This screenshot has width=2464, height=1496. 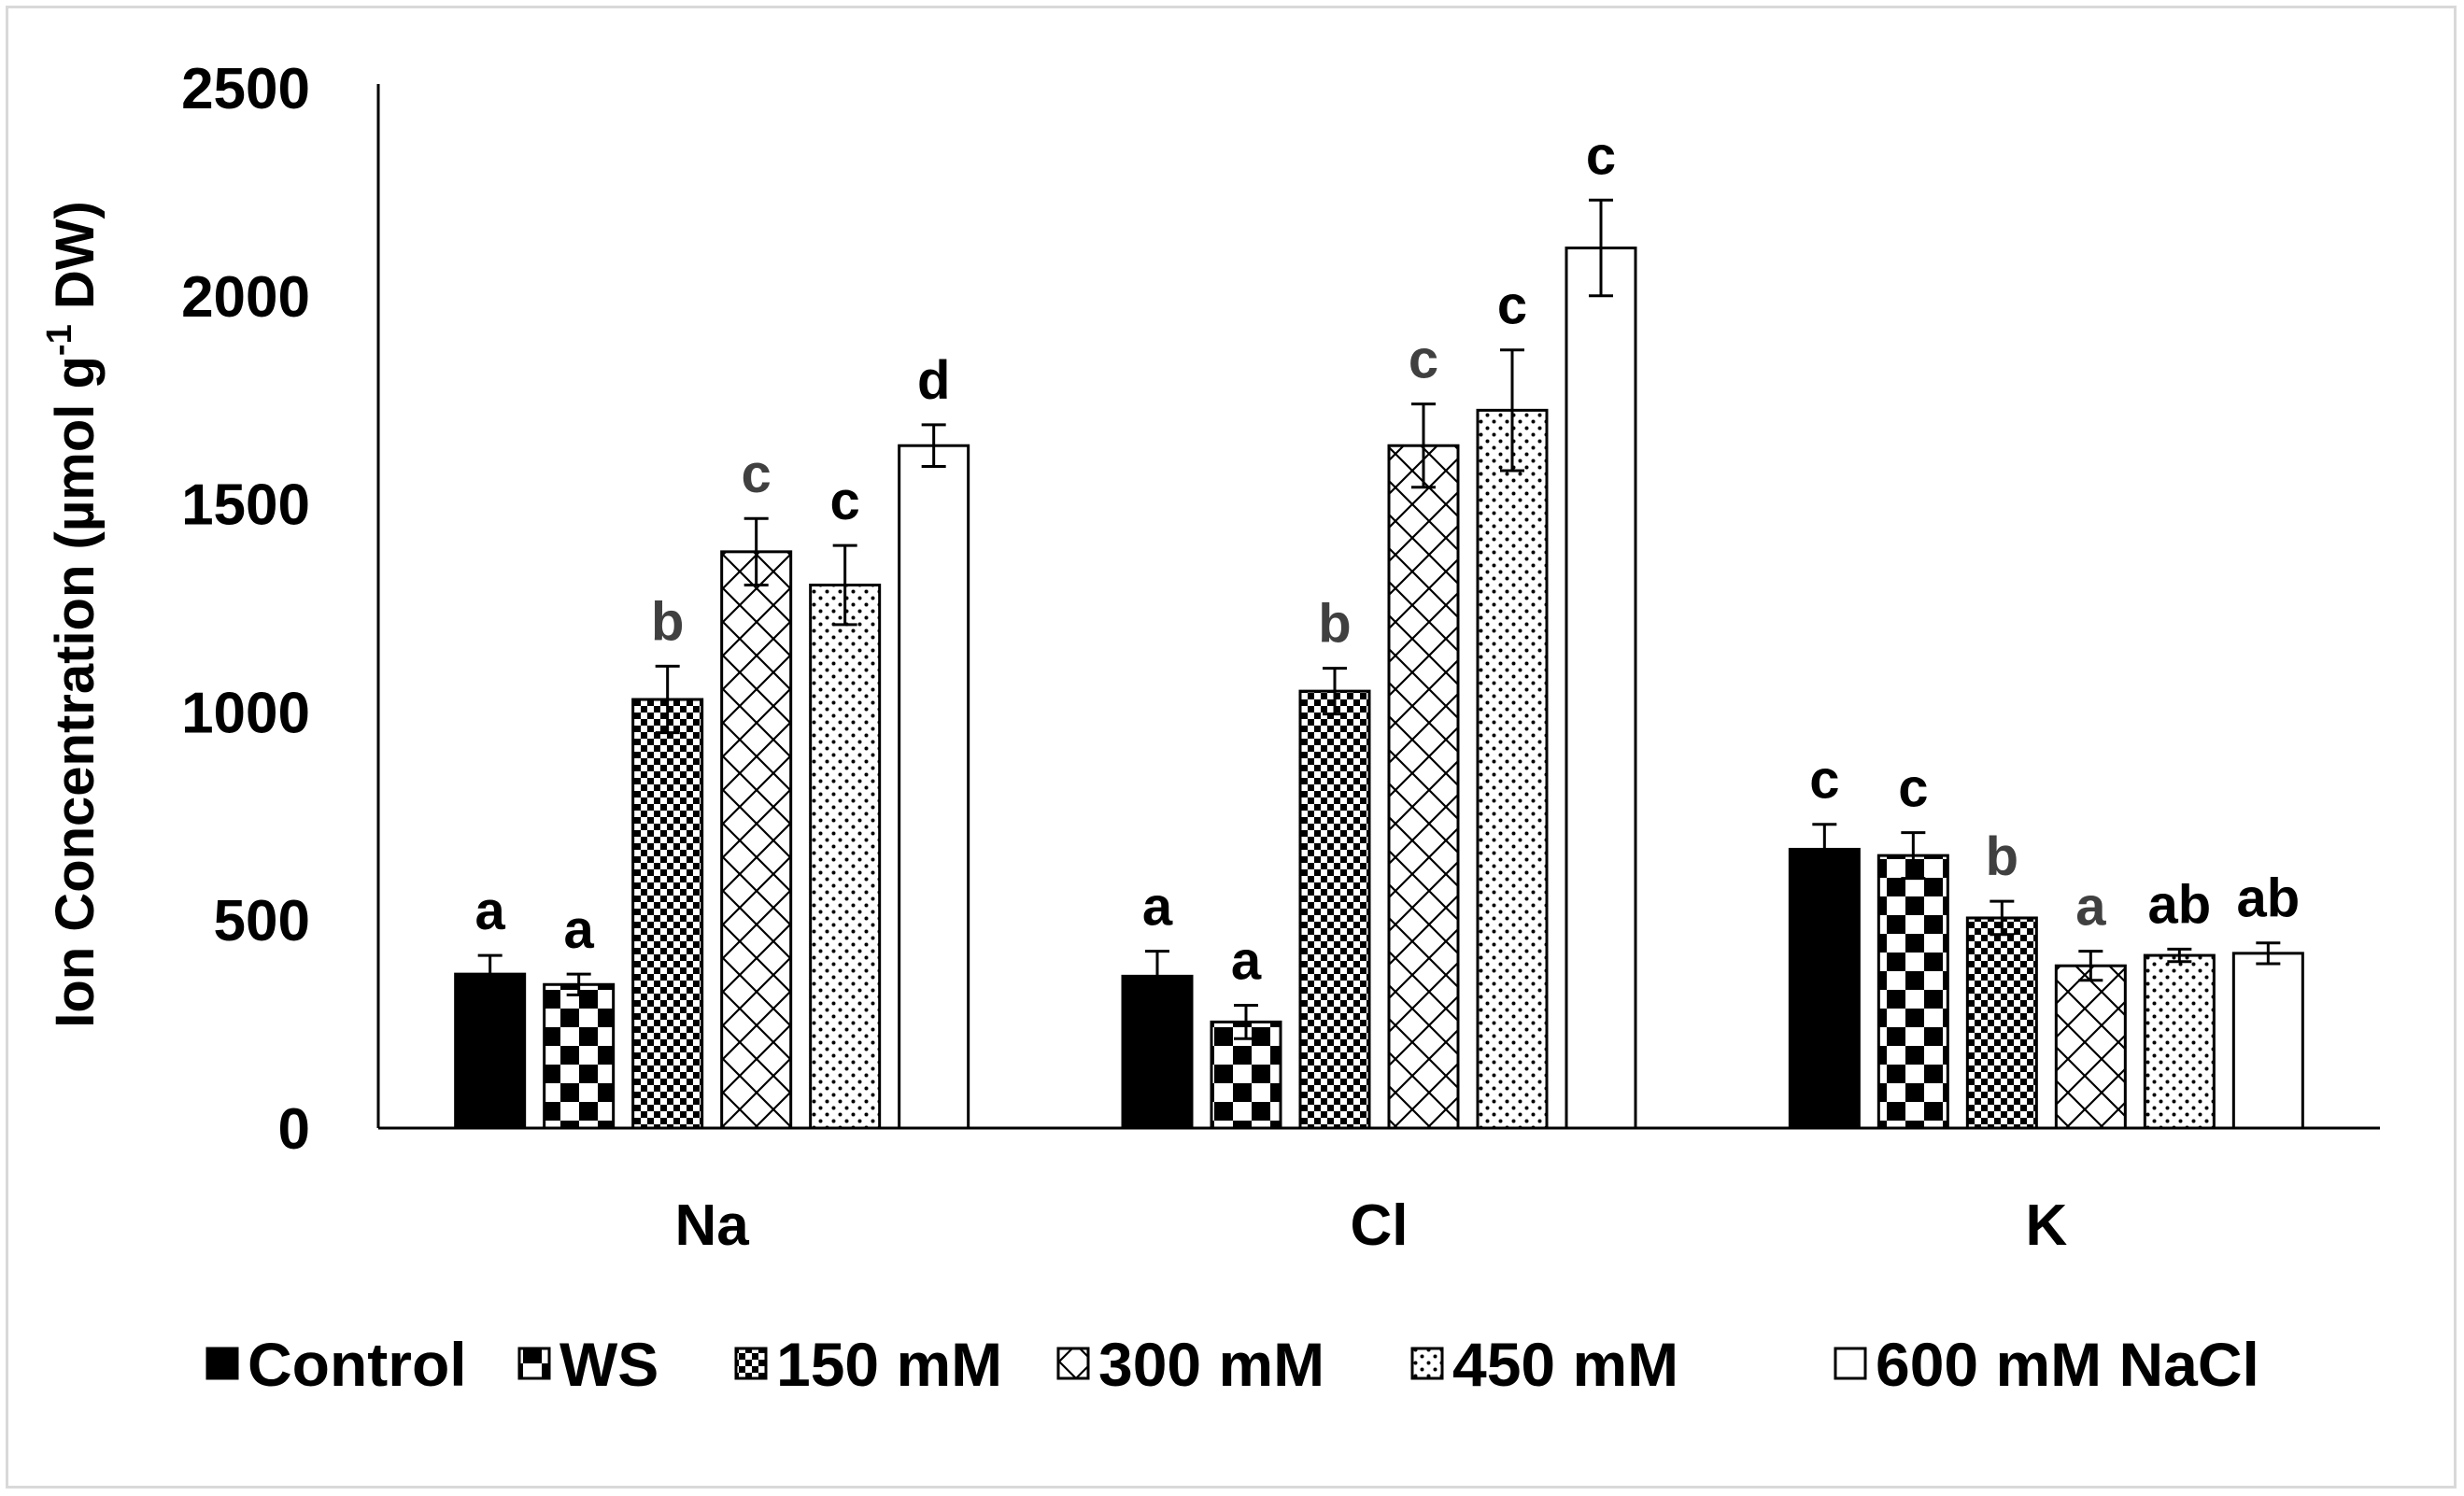 I want to click on bar-k-ws, so click(x=1913, y=992).